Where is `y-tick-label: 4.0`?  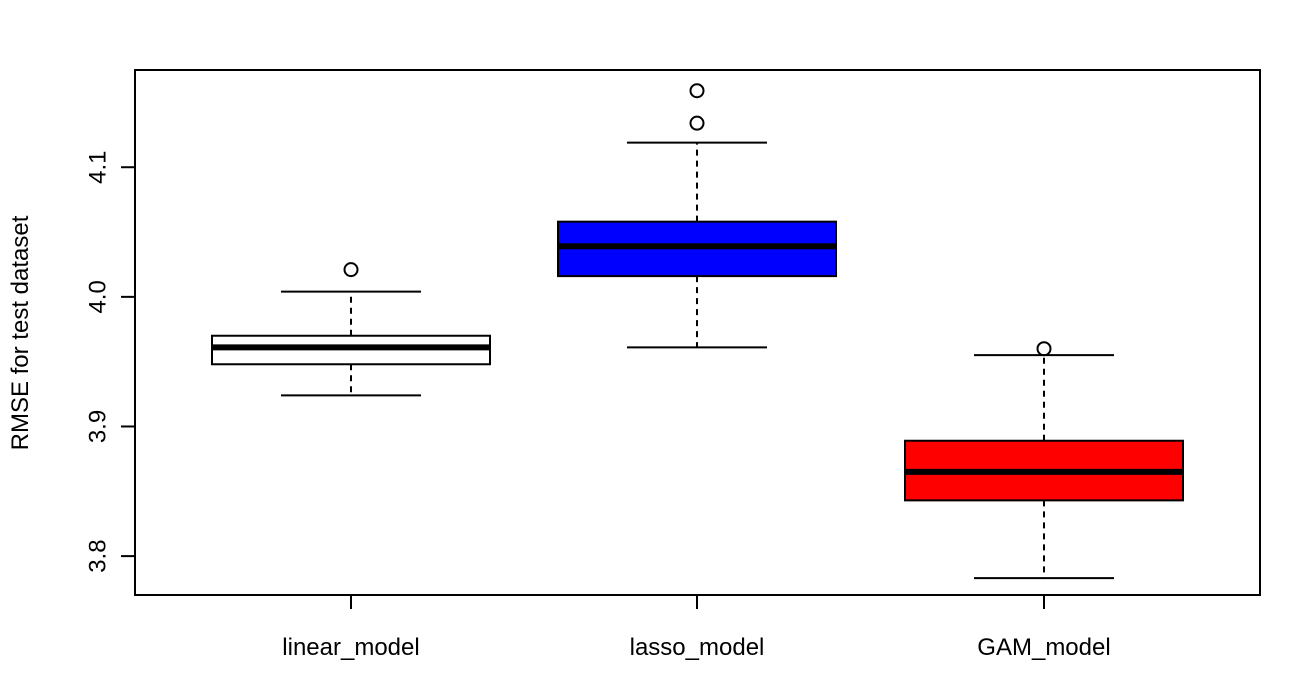 y-tick-label: 4.0 is located at coordinates (97, 296).